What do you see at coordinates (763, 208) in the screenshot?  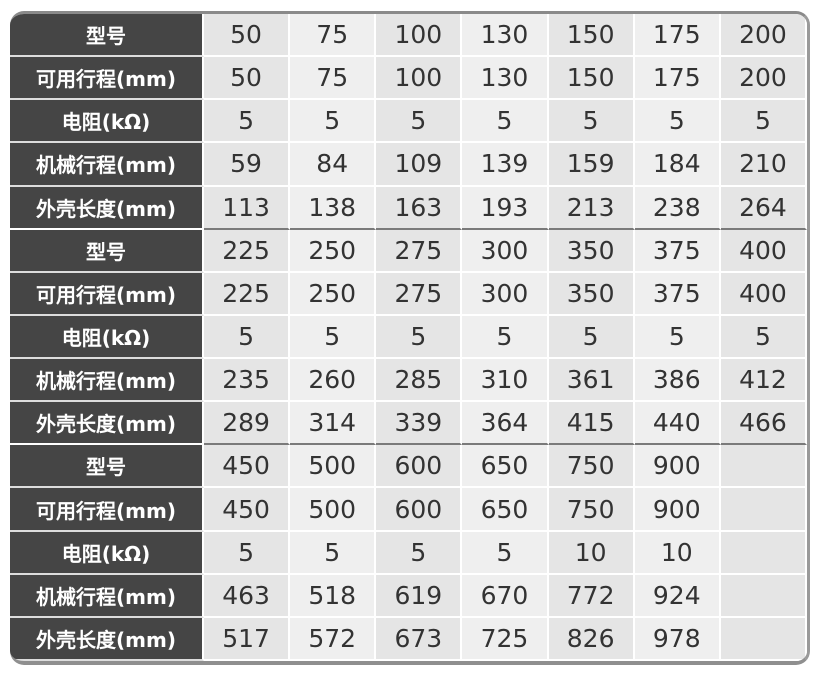 I see `table-cell: 264` at bounding box center [763, 208].